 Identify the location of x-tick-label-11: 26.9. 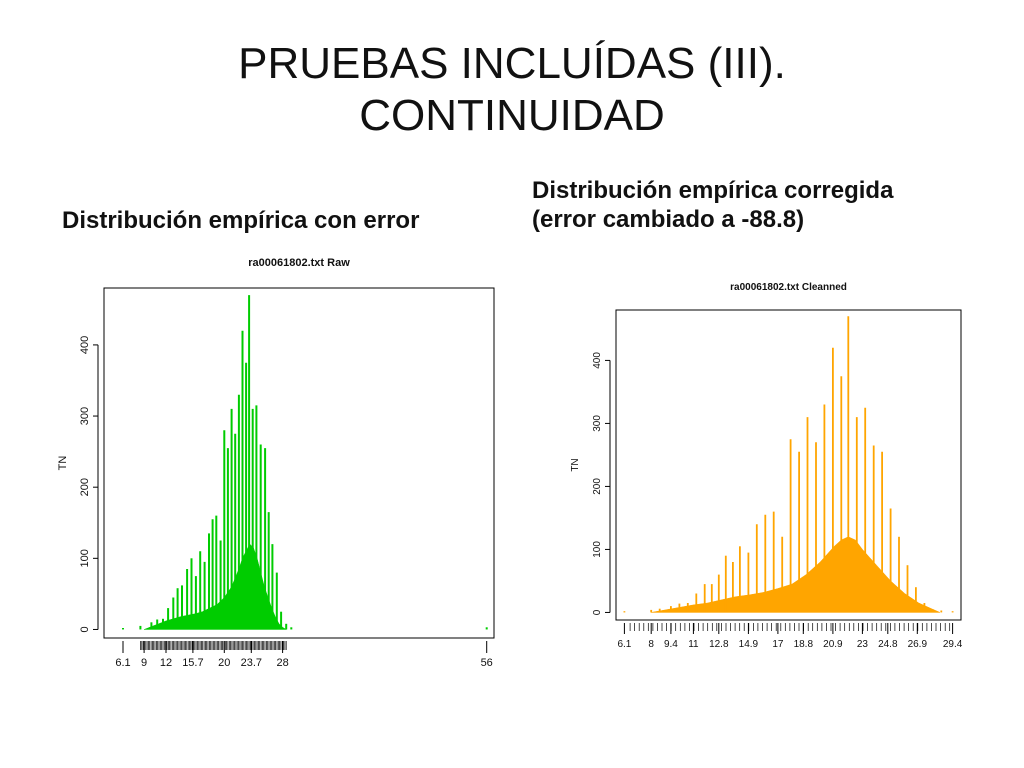
(918, 644).